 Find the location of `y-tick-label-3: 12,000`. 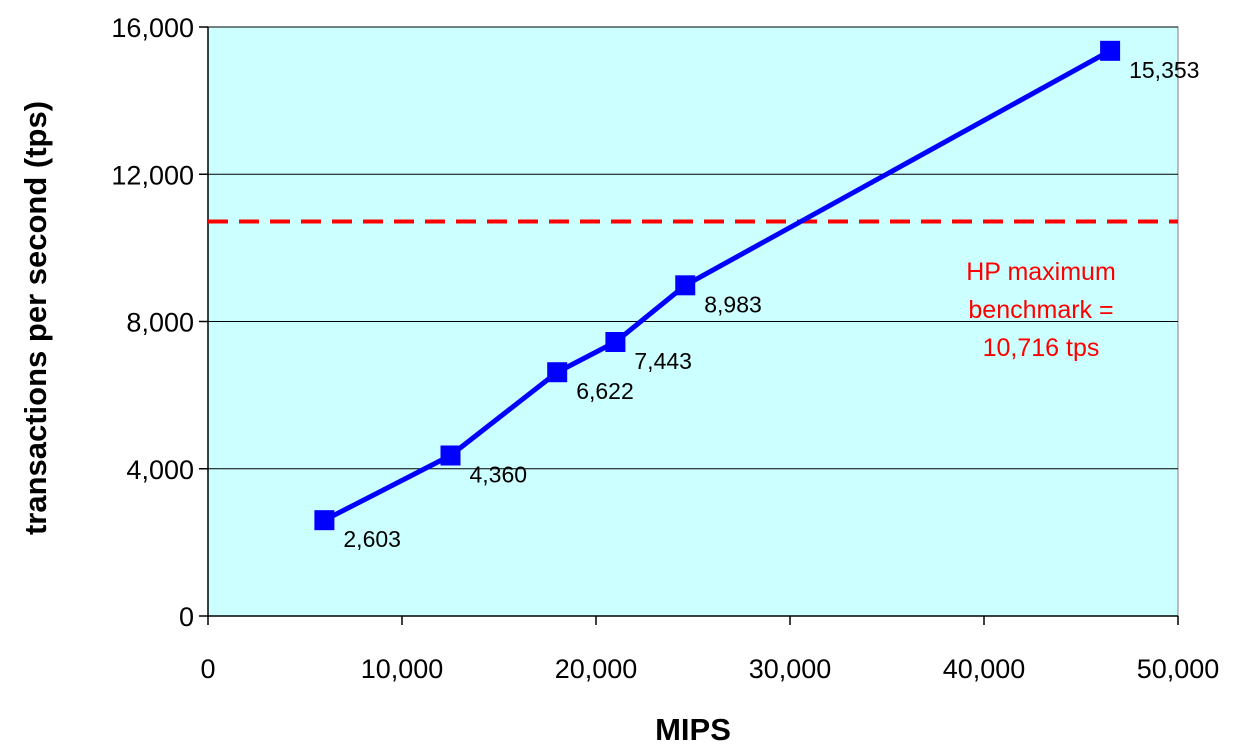

y-tick-label-3: 12,000 is located at coordinates (152, 175).